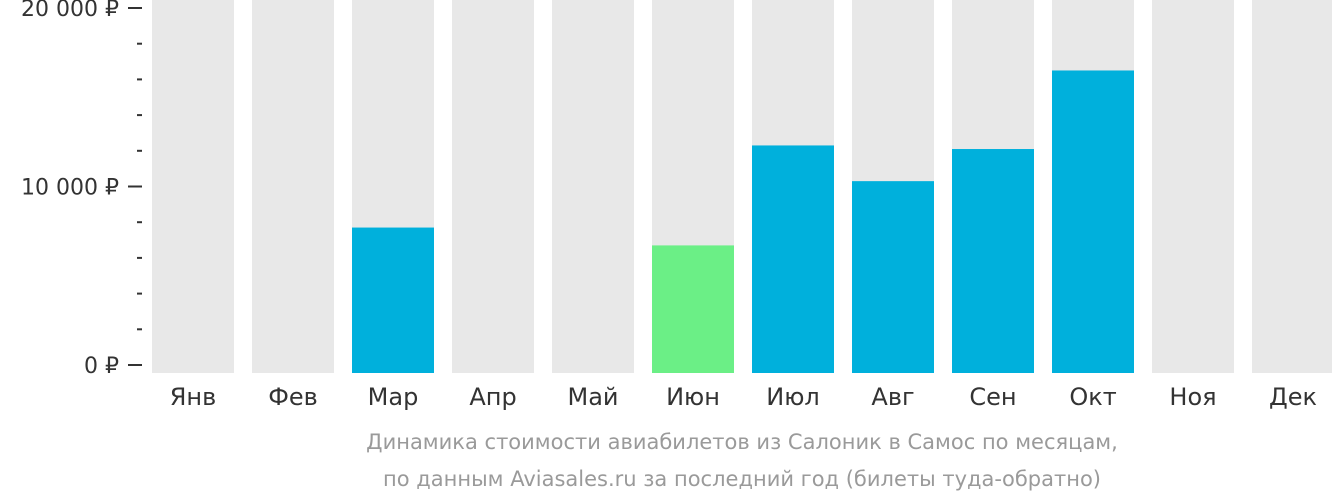  Describe the element at coordinates (592, 397) in the screenshot. I see `month-label: Май` at that location.